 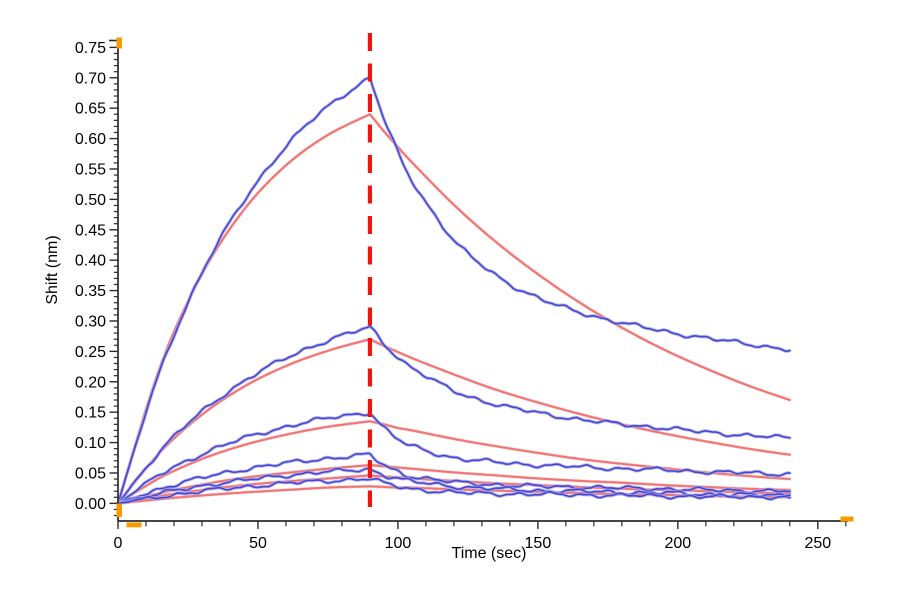 What do you see at coordinates (90, 473) in the screenshot?
I see `y-tick-label: 0.05` at bounding box center [90, 473].